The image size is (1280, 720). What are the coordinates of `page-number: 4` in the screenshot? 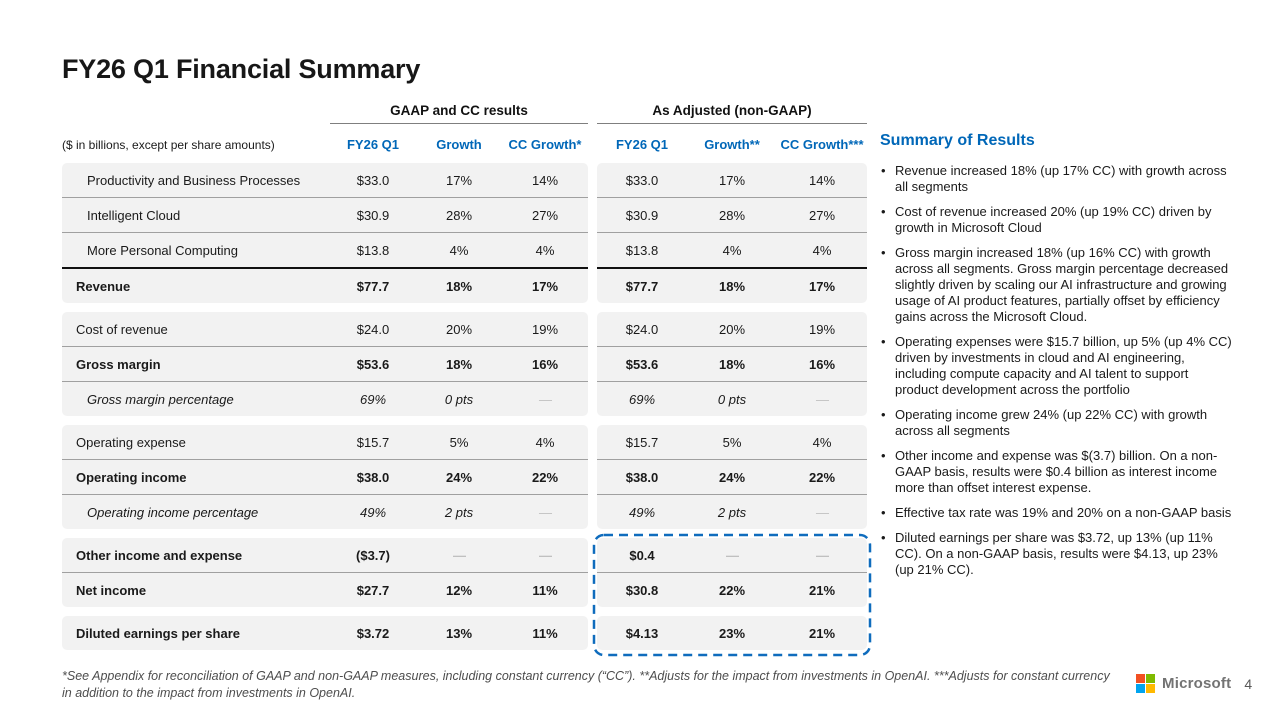 It's located at (1248, 683).